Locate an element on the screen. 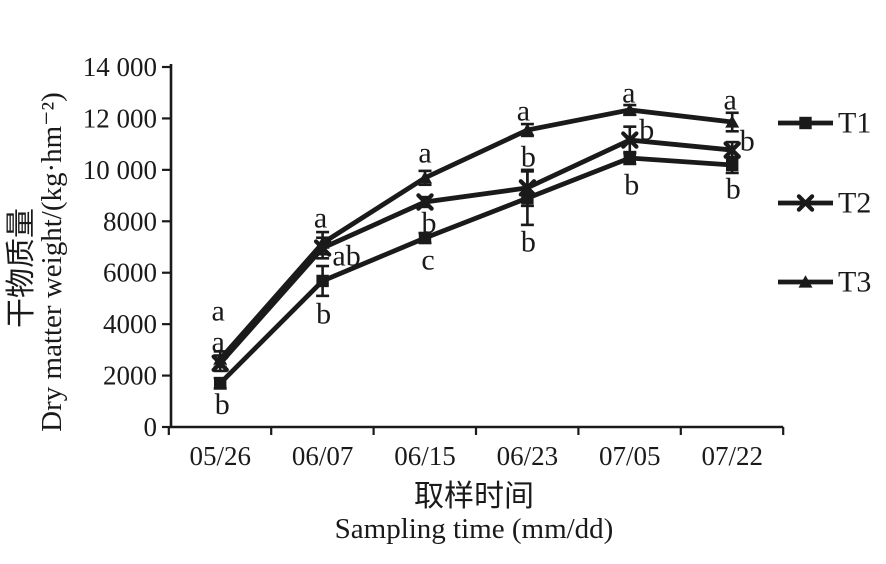 The height and width of the screenshot is (564, 886). x-tick-label: 06/15 is located at coordinates (425, 456).